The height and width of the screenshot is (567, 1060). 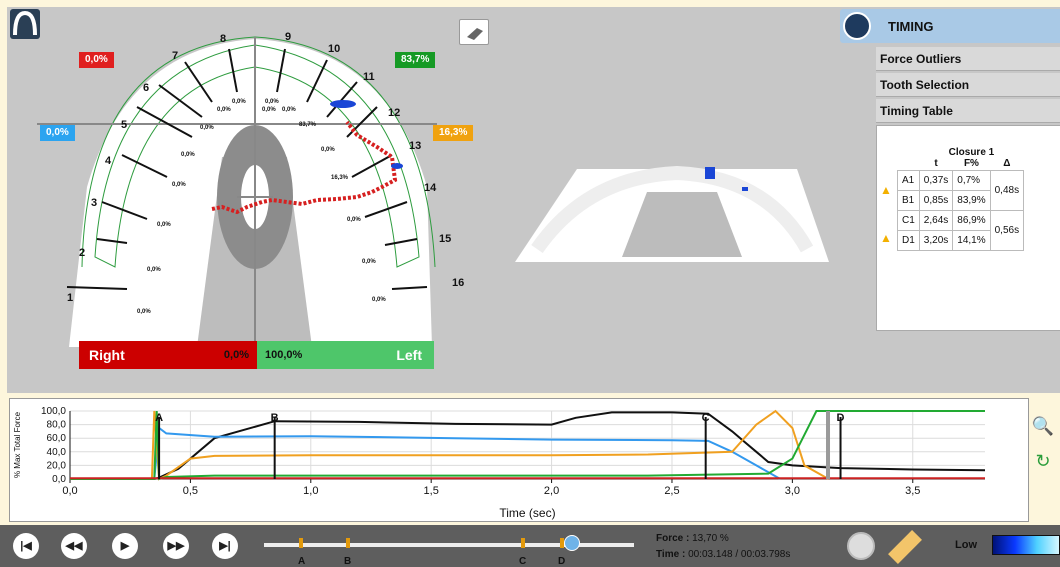 What do you see at coordinates (345, 355) in the screenshot?
I see `left-side-bar: 100,0% Left` at bounding box center [345, 355].